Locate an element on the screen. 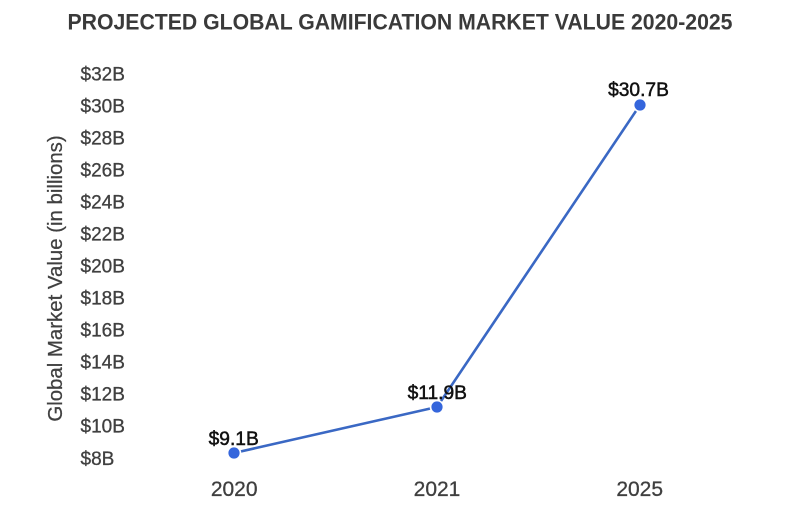 This screenshot has width=800, height=513. svg-text: 2025 is located at coordinates (639, 489).